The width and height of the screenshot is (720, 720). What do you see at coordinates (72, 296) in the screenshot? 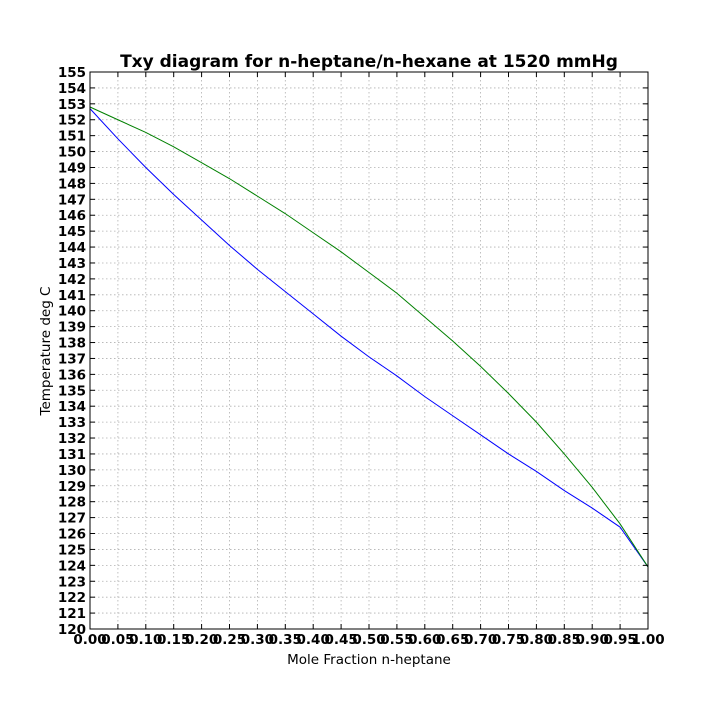
I see `y-tick-label: 141` at bounding box center [72, 296].